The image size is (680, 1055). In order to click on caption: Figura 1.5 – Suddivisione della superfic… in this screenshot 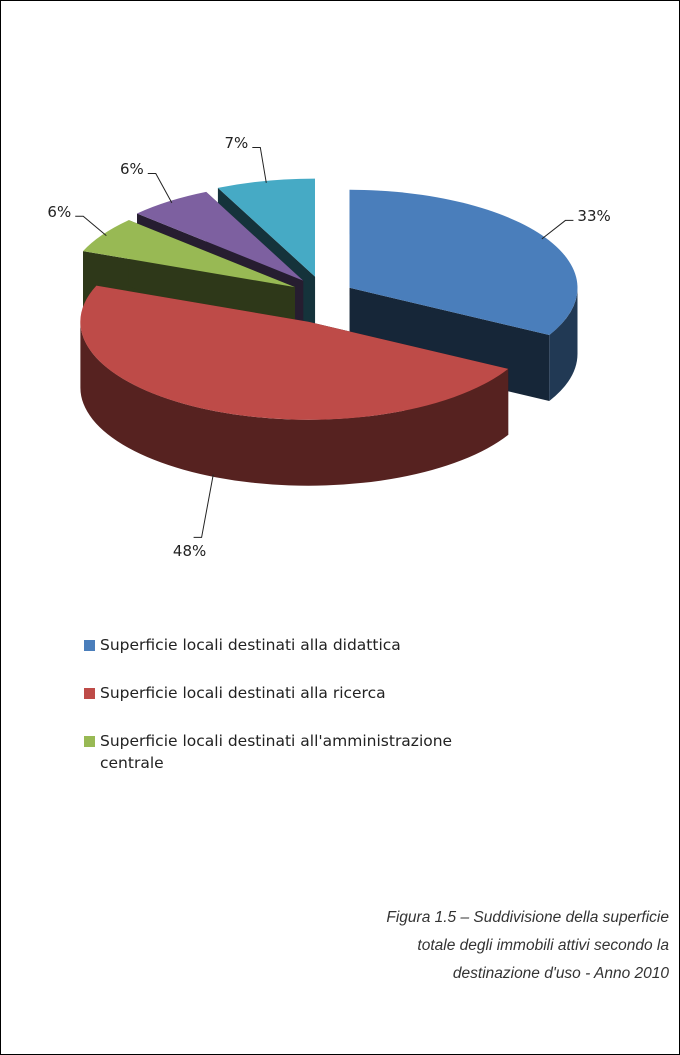, I will do `click(527, 946)`.